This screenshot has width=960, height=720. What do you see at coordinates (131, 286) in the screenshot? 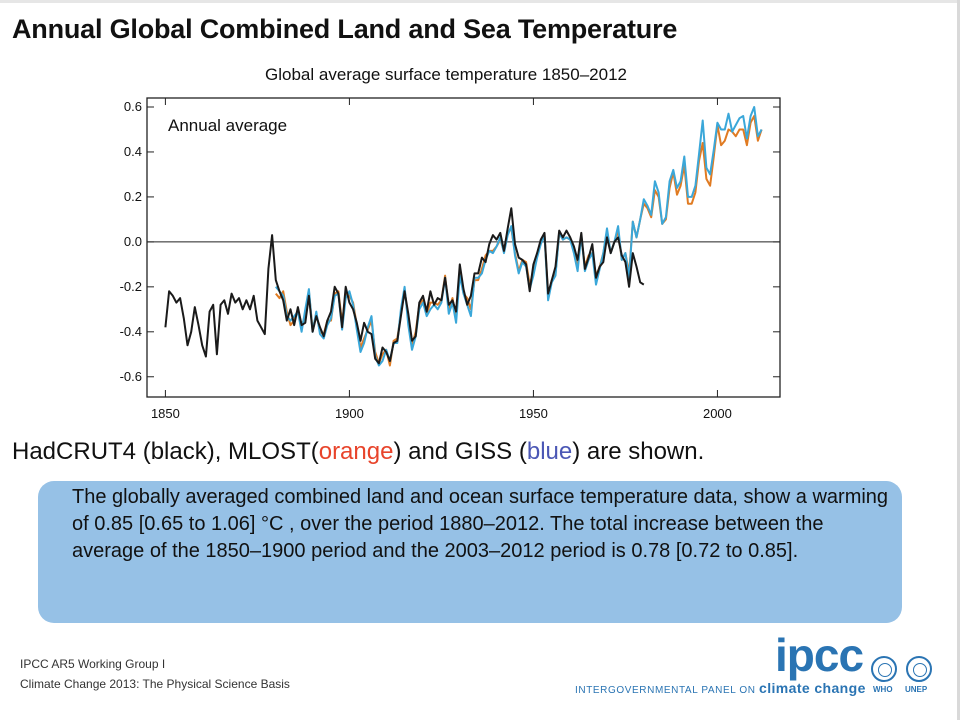
I see `y-tick-label: -0.2` at bounding box center [131, 286].